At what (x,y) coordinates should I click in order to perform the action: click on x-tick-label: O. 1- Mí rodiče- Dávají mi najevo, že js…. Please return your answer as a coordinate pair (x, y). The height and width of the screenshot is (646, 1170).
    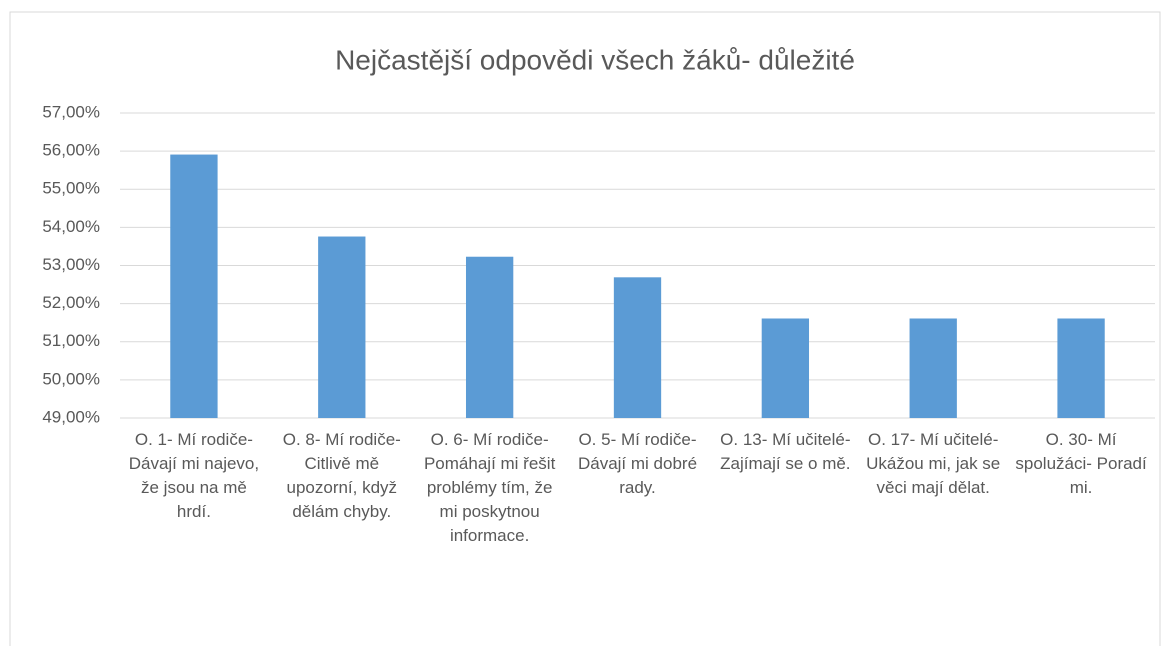
    Looking at the image, I should click on (194, 475).